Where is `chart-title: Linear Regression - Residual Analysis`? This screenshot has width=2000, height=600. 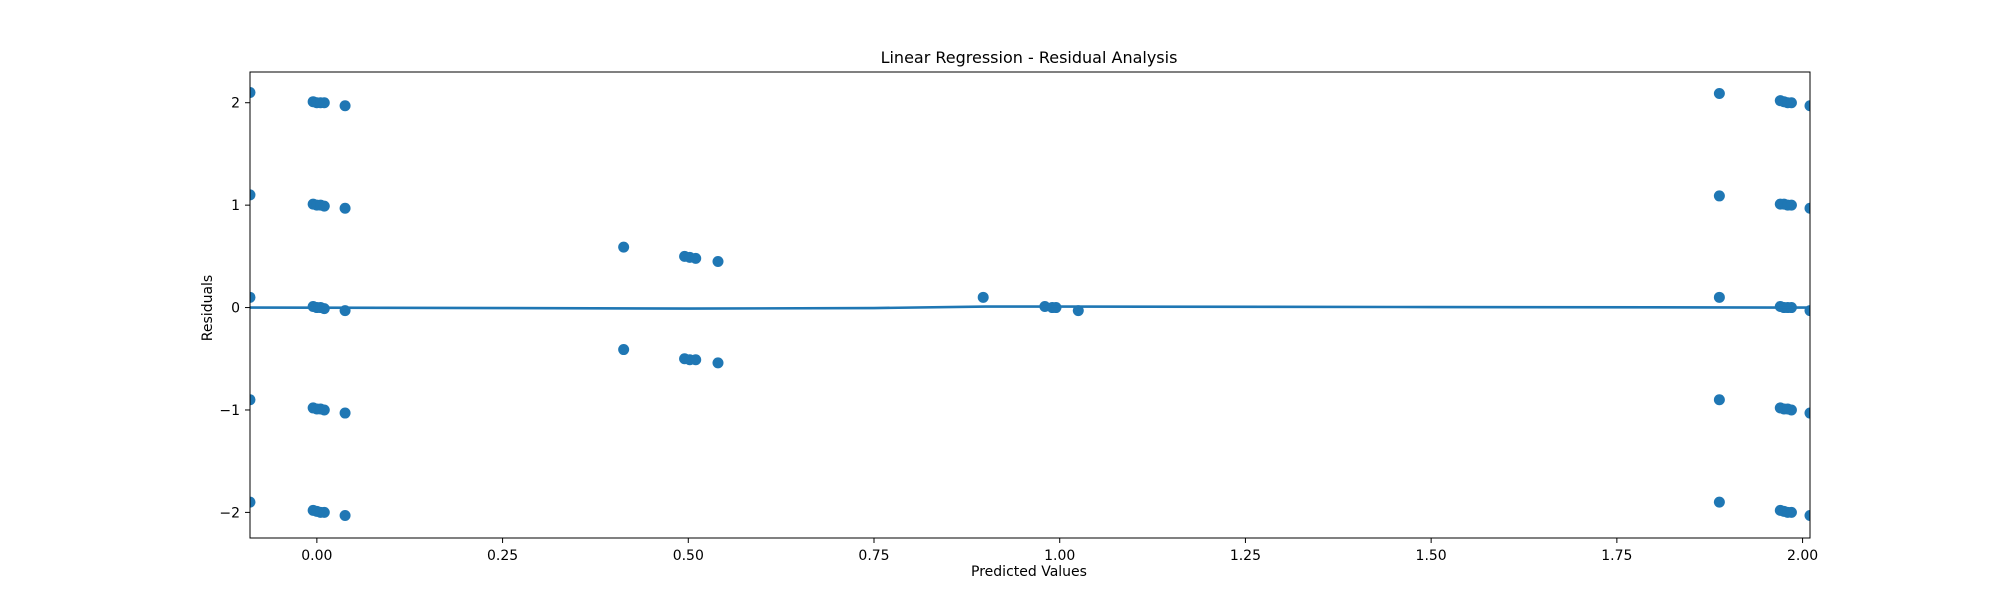
chart-title: Linear Regression - Residual Analysis is located at coordinates (1029, 57).